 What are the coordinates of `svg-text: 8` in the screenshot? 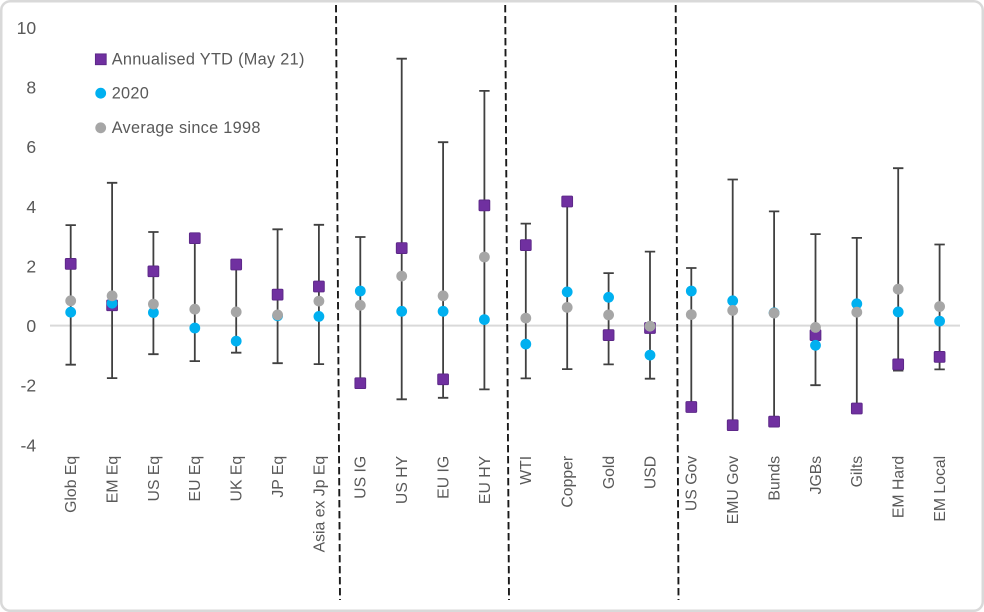 It's located at (31, 88).